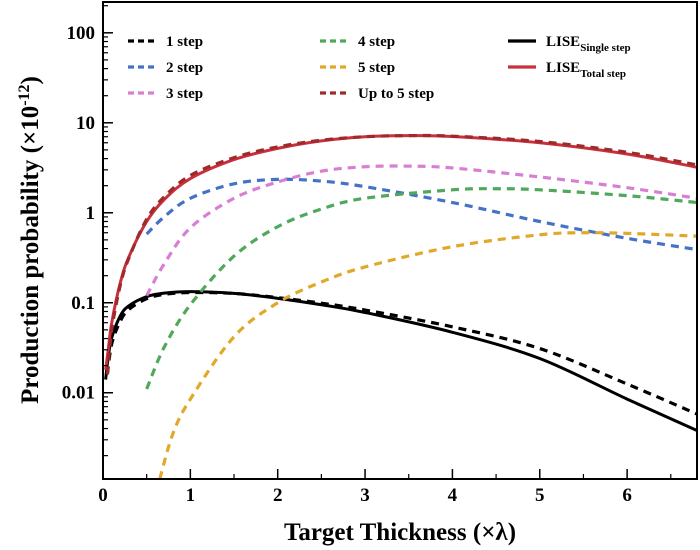 The image size is (700, 550). Describe the element at coordinates (365, 495) in the screenshot. I see `x-tick-label: 3` at that location.